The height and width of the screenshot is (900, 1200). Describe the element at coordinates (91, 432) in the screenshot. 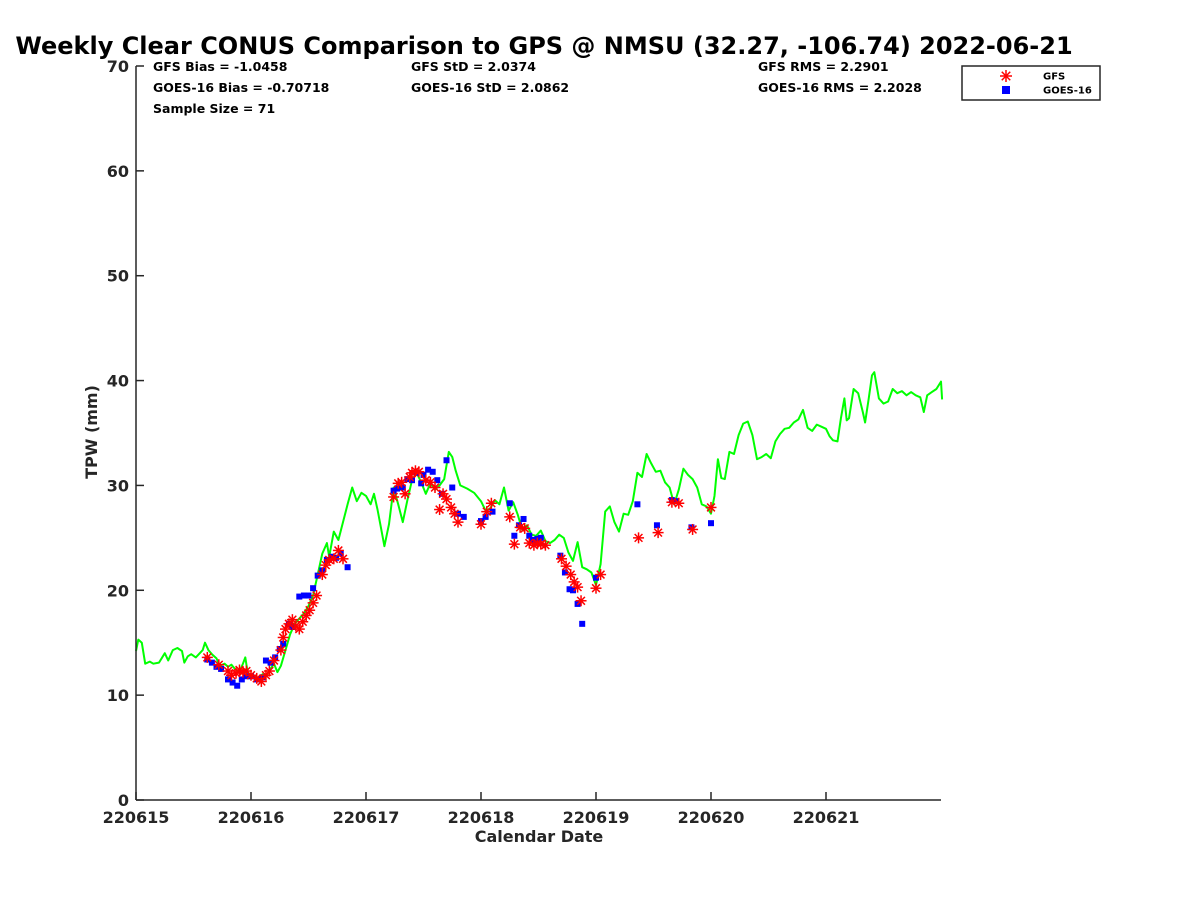

I see `y-axis-label: TPW (mm)` at that location.